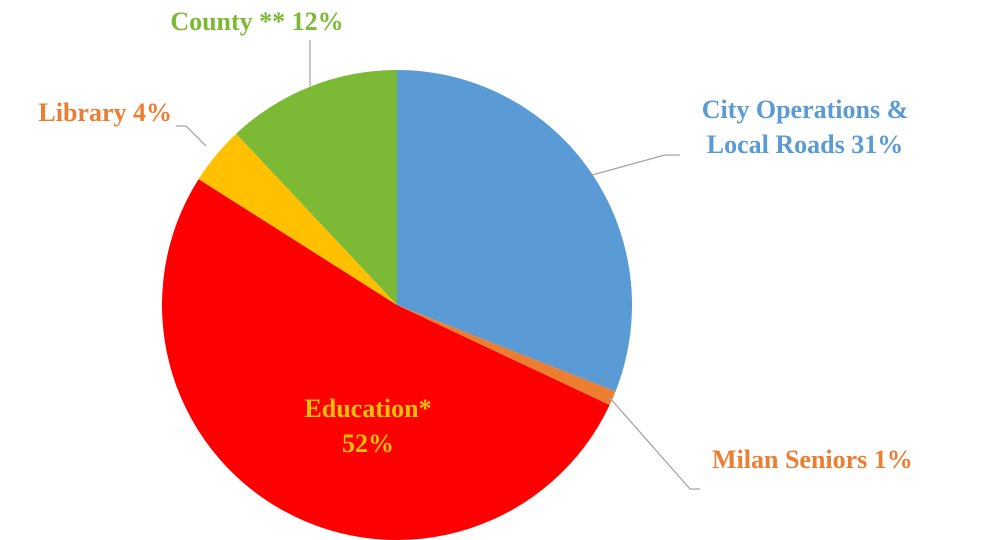  I want to click on value-label: 1%, so click(893, 459).